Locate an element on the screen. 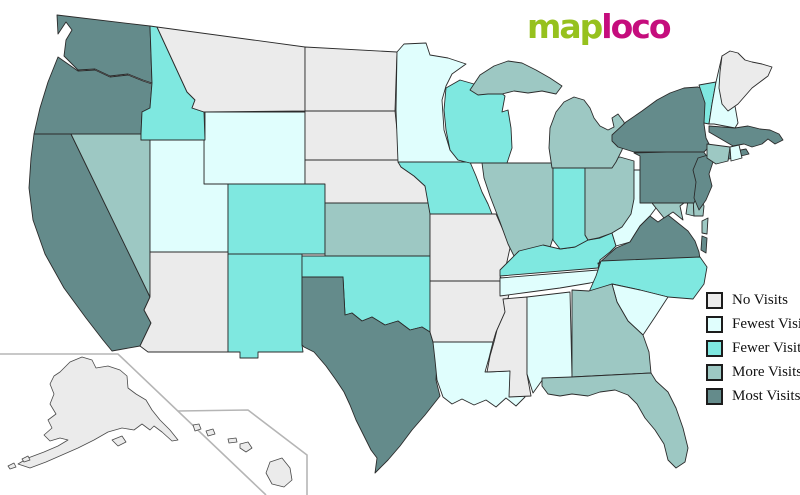 The image size is (800, 495). legend-swatch-fewer-visits is located at coordinates (714, 348).